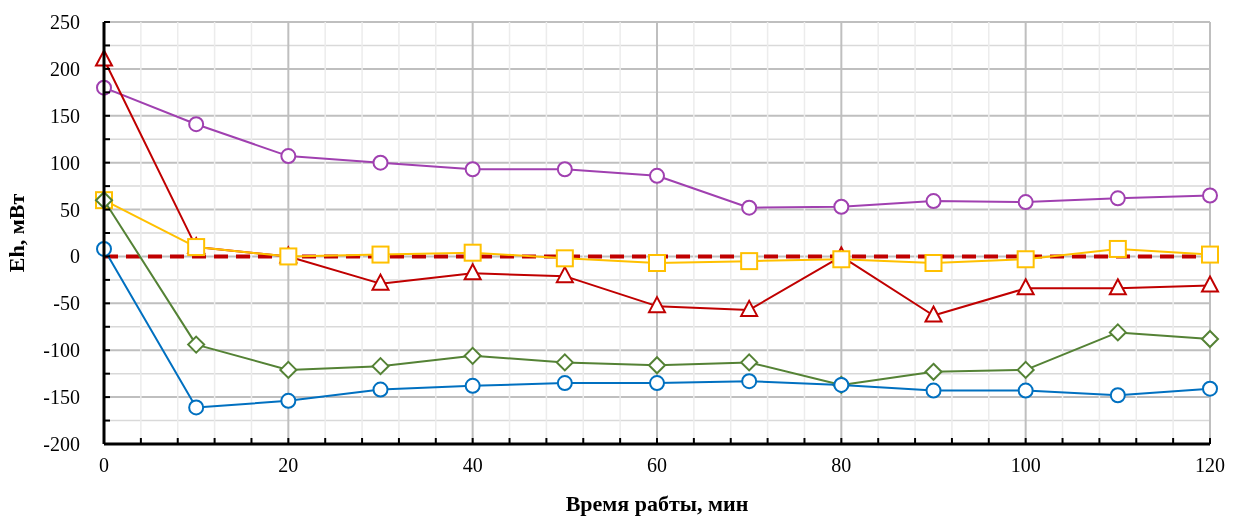  What do you see at coordinates (104, 465) in the screenshot?
I see `x-tick-label: 0` at bounding box center [104, 465].